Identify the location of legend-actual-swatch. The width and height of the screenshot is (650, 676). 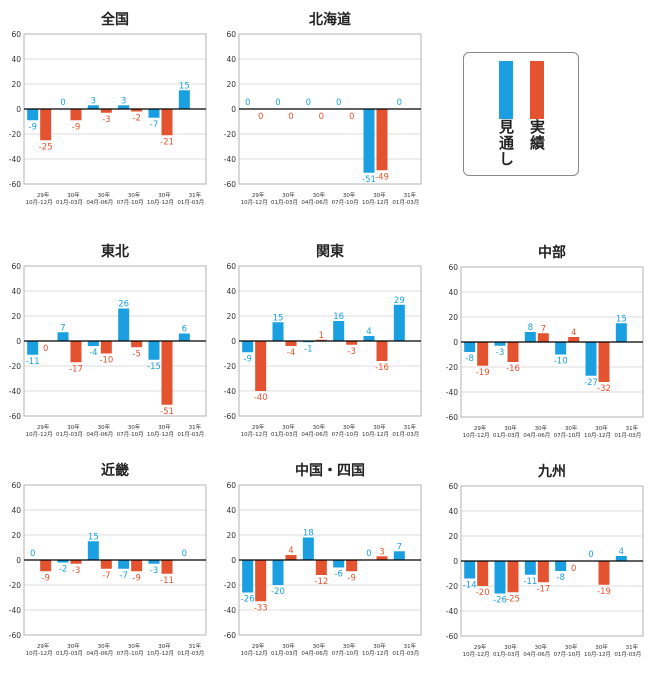
(537, 90).